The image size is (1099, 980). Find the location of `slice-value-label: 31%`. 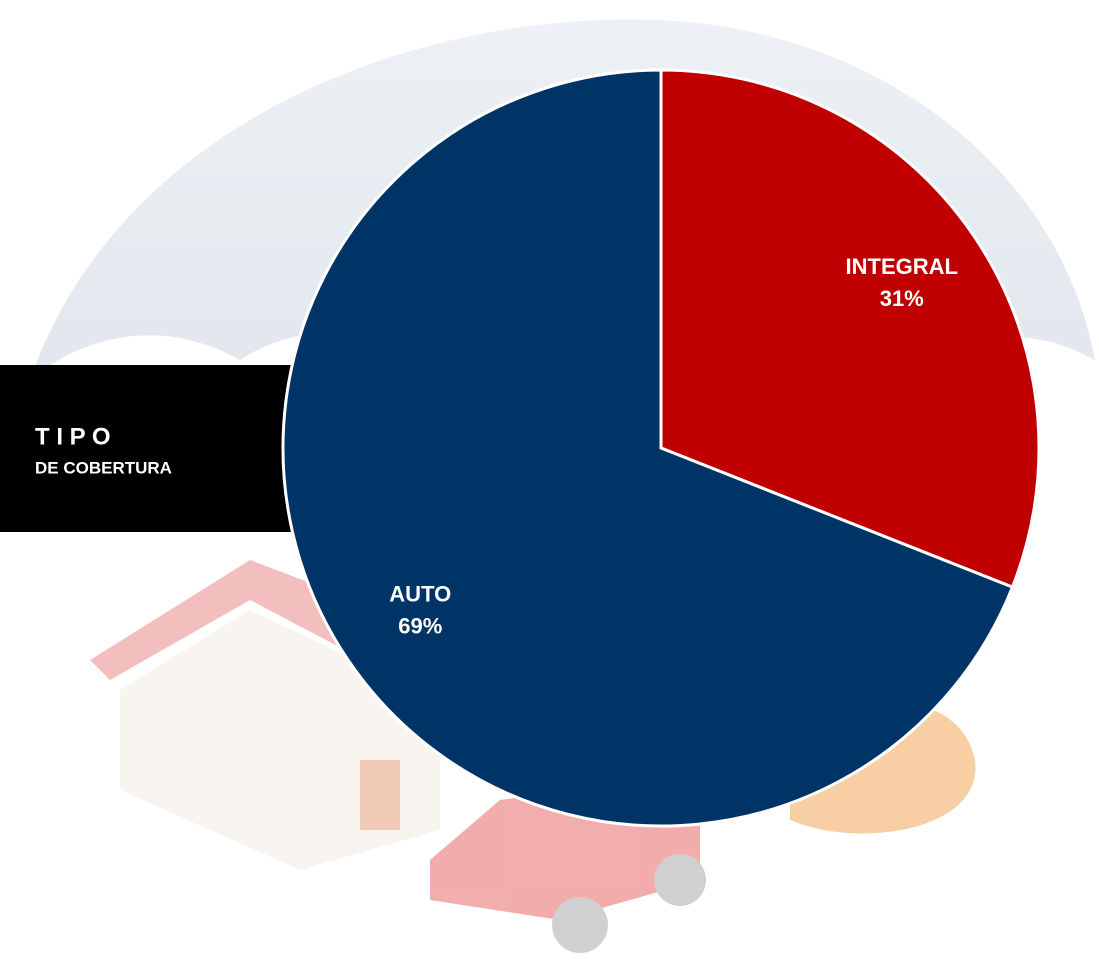

slice-value-label: 31% is located at coordinates (902, 298).